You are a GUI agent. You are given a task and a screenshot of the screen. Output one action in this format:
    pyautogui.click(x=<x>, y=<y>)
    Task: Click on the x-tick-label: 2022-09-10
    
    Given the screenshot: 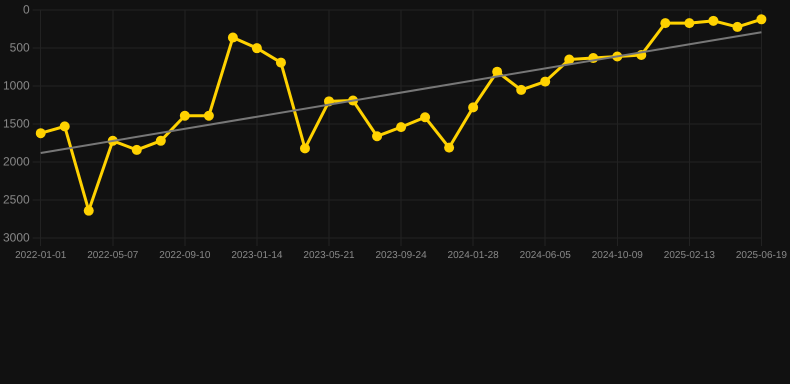 What is the action you would take?
    pyautogui.click(x=185, y=255)
    